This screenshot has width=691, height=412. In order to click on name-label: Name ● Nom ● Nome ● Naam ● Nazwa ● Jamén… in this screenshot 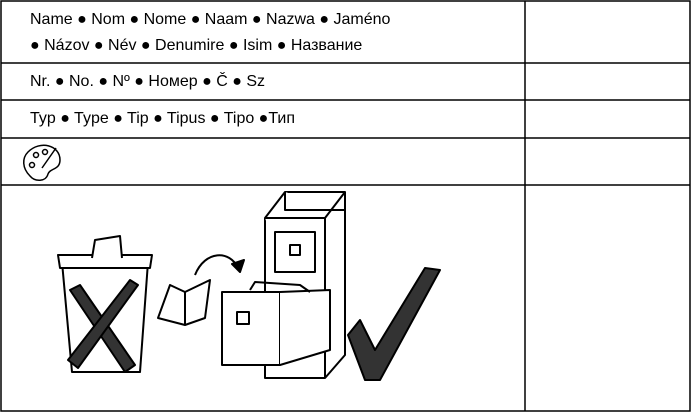, I will do `click(210, 19)`.